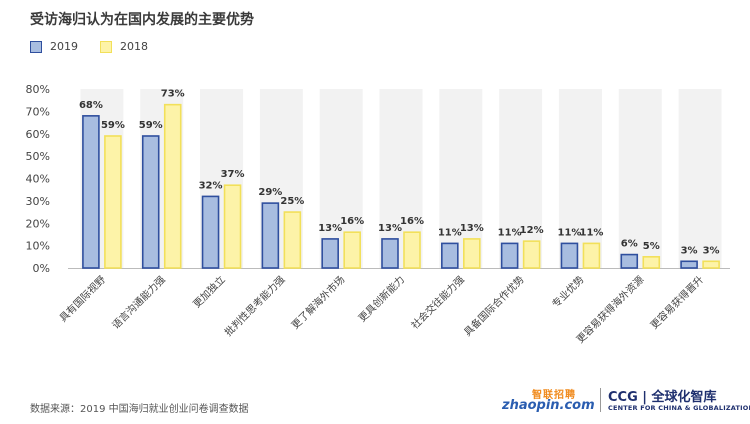  I want to click on legend: 2019 2018, so click(100, 46).